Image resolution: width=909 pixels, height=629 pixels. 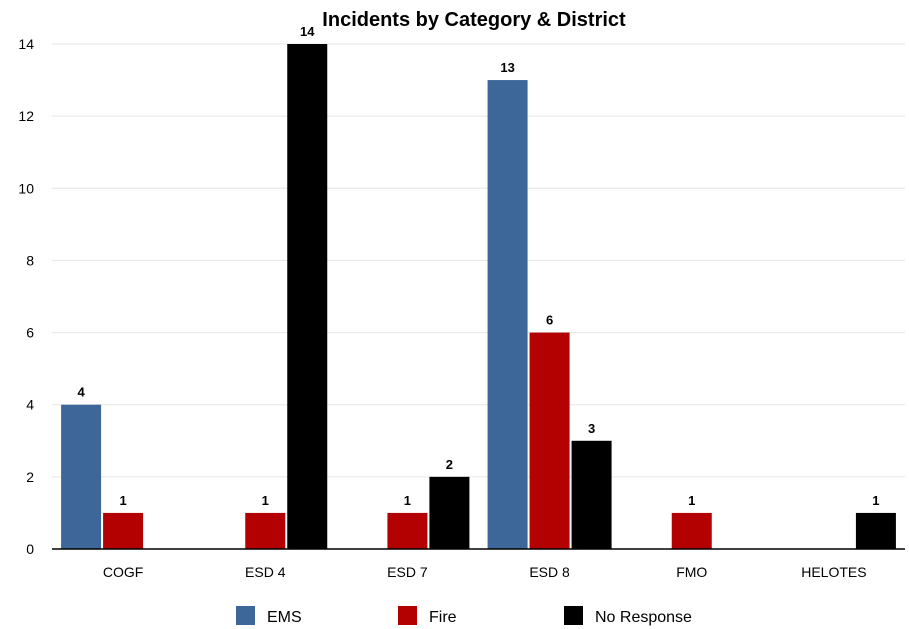 What do you see at coordinates (591, 494) in the screenshot?
I see `bar-esd-8-no-response` at bounding box center [591, 494].